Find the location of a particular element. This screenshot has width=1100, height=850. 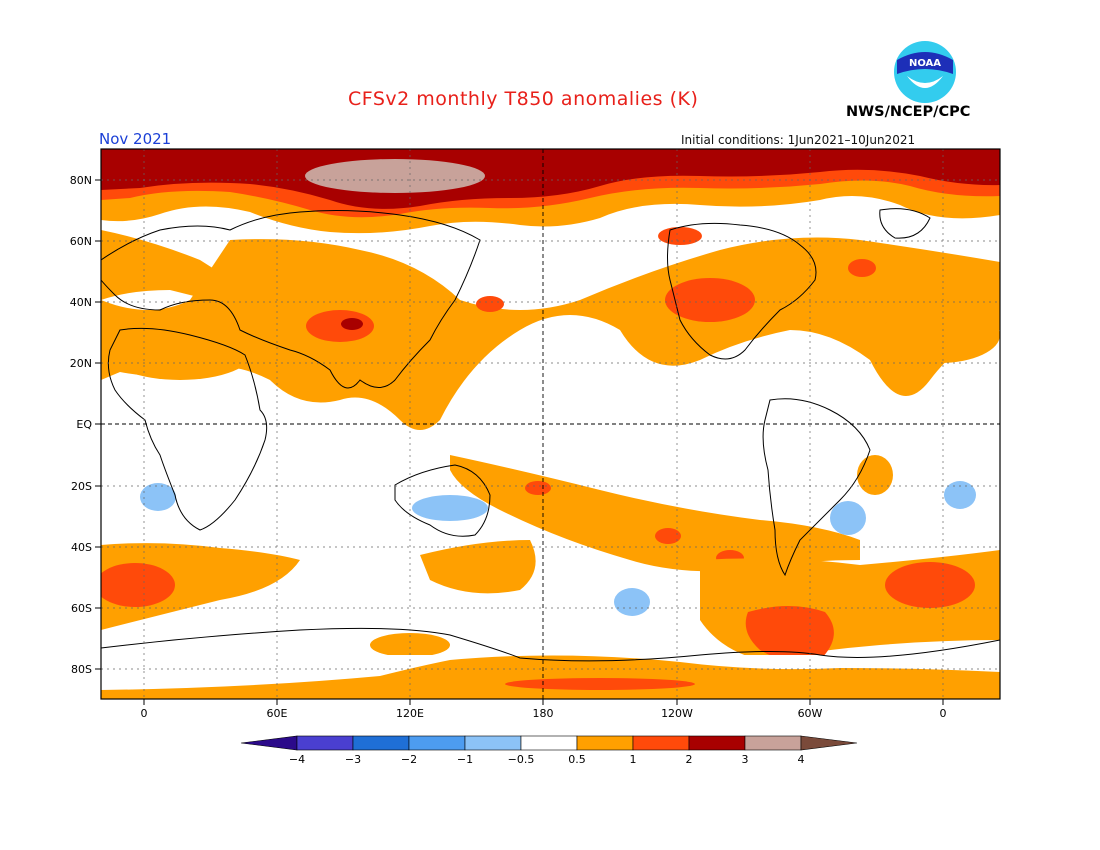

lat-label: 40S is located at coordinates (81, 547).